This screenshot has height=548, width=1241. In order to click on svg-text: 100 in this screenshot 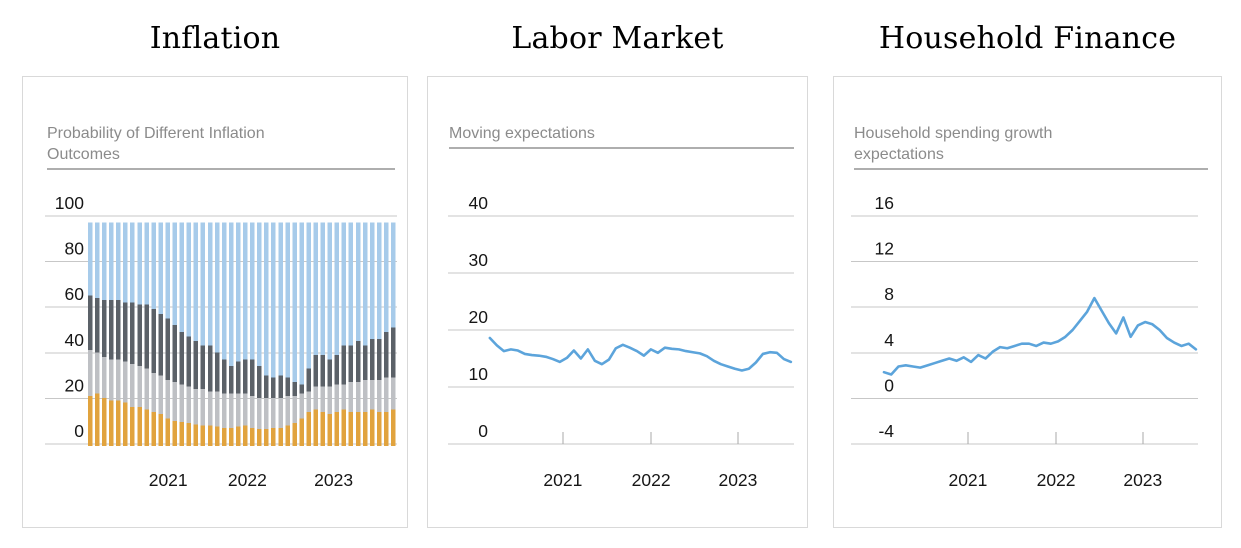, I will do `click(69, 203)`.